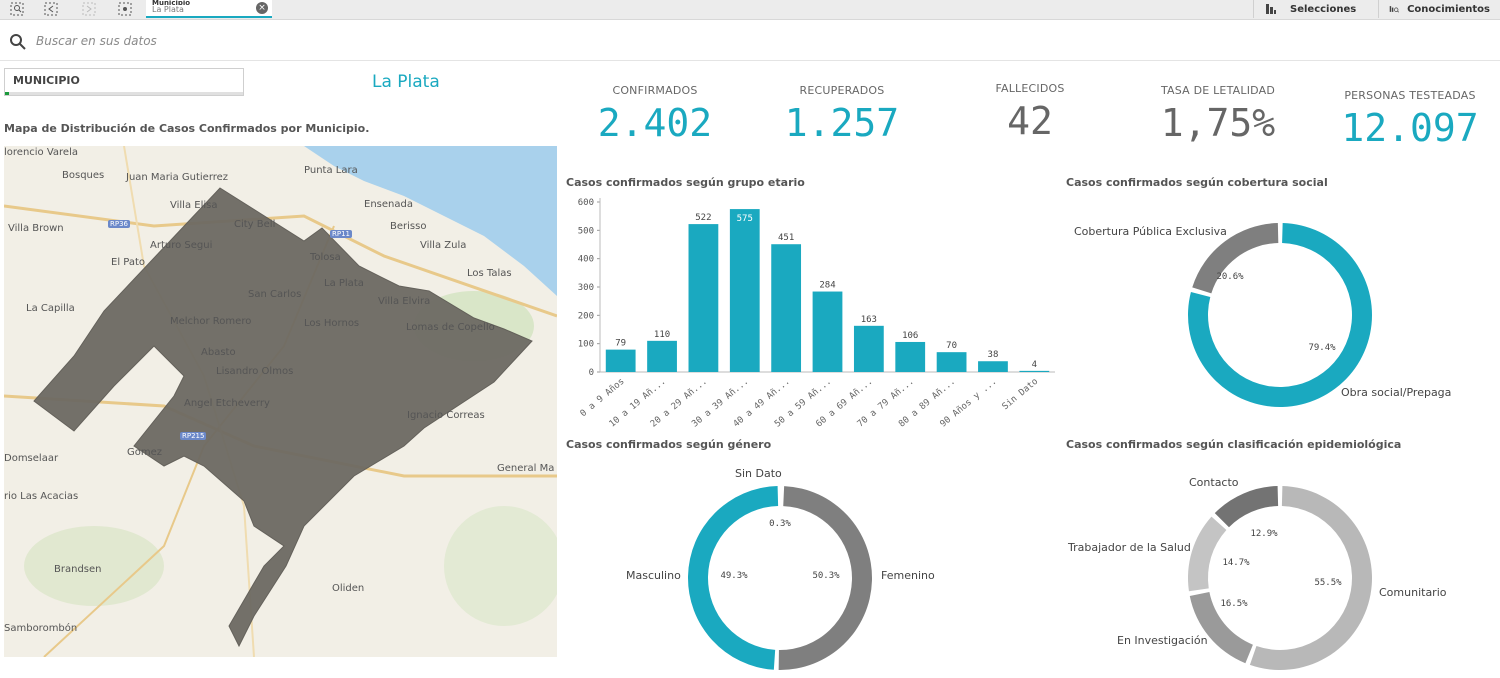 This screenshot has height=678, width=1500. Describe the element at coordinates (344, 283) in the screenshot. I see `map-label: La Plata` at that location.